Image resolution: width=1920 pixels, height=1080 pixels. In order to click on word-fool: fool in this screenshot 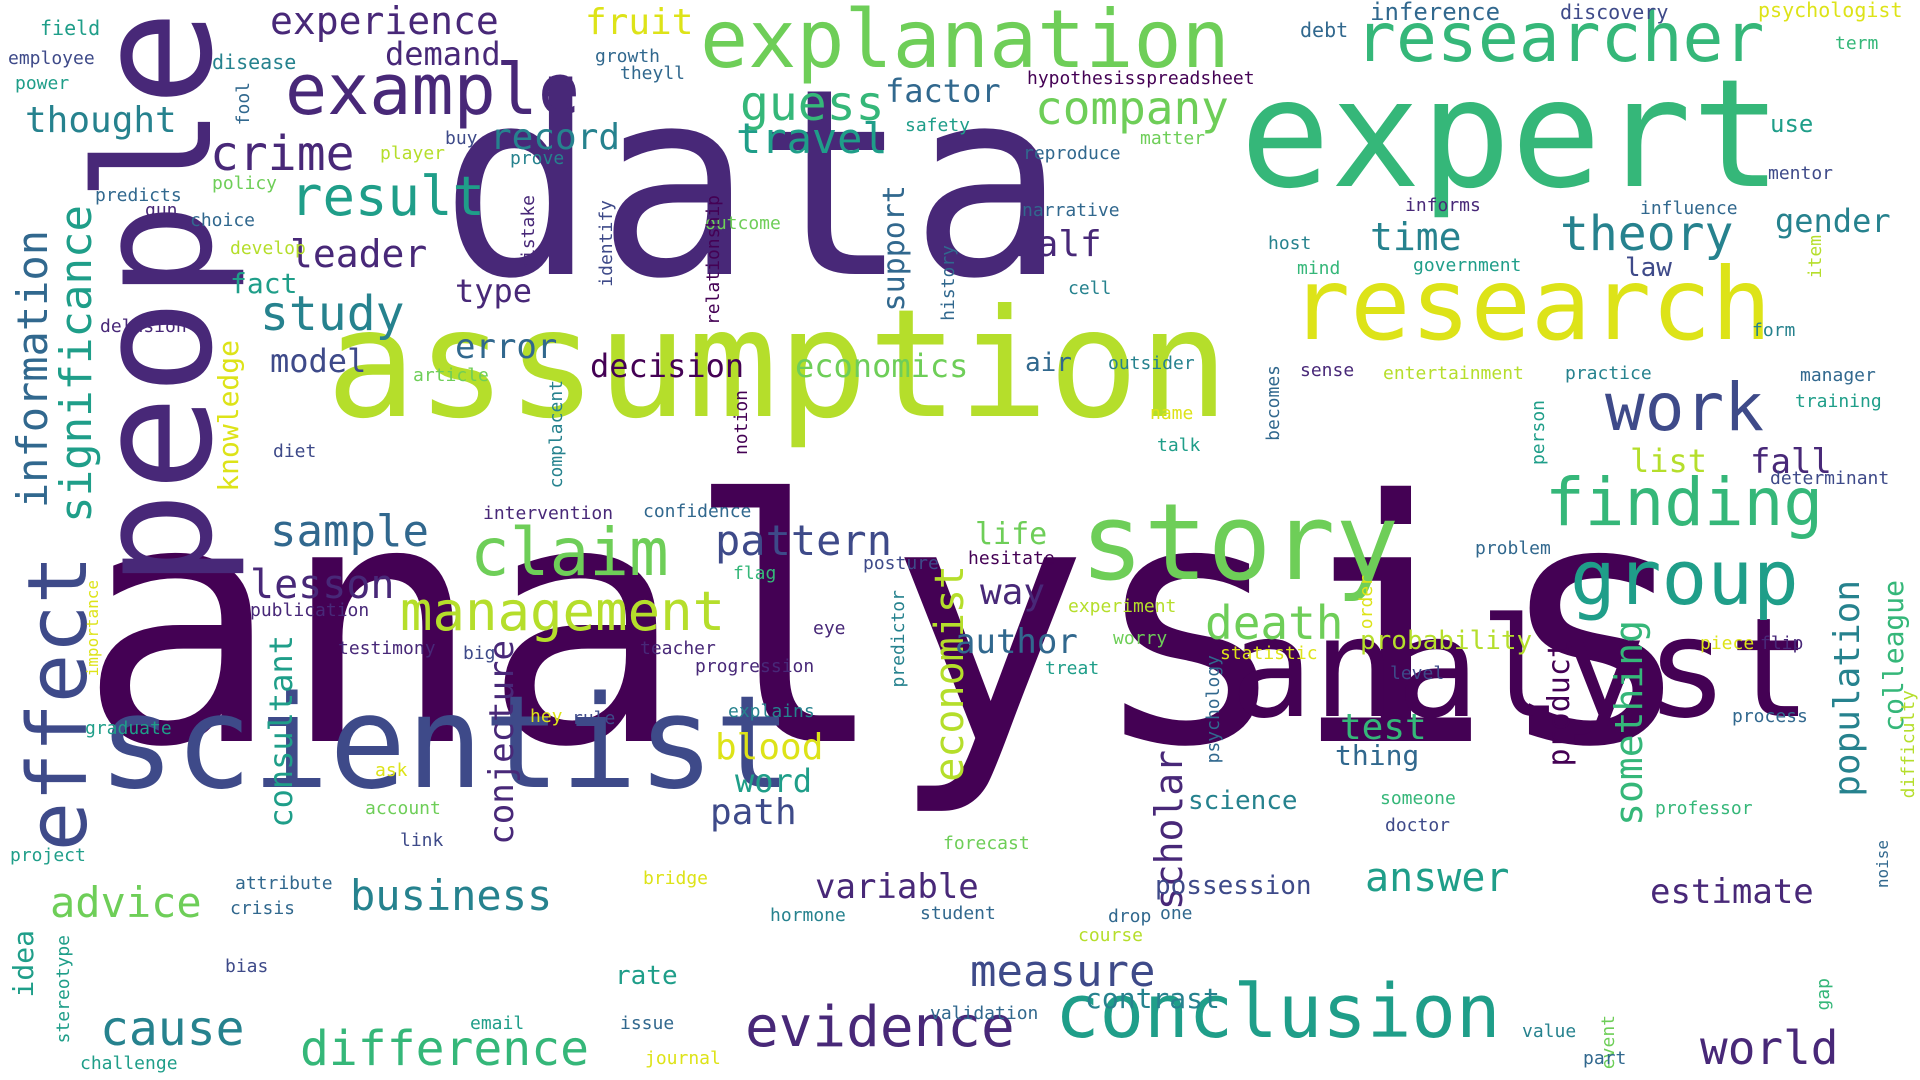, I will do `click(243, 104)`.